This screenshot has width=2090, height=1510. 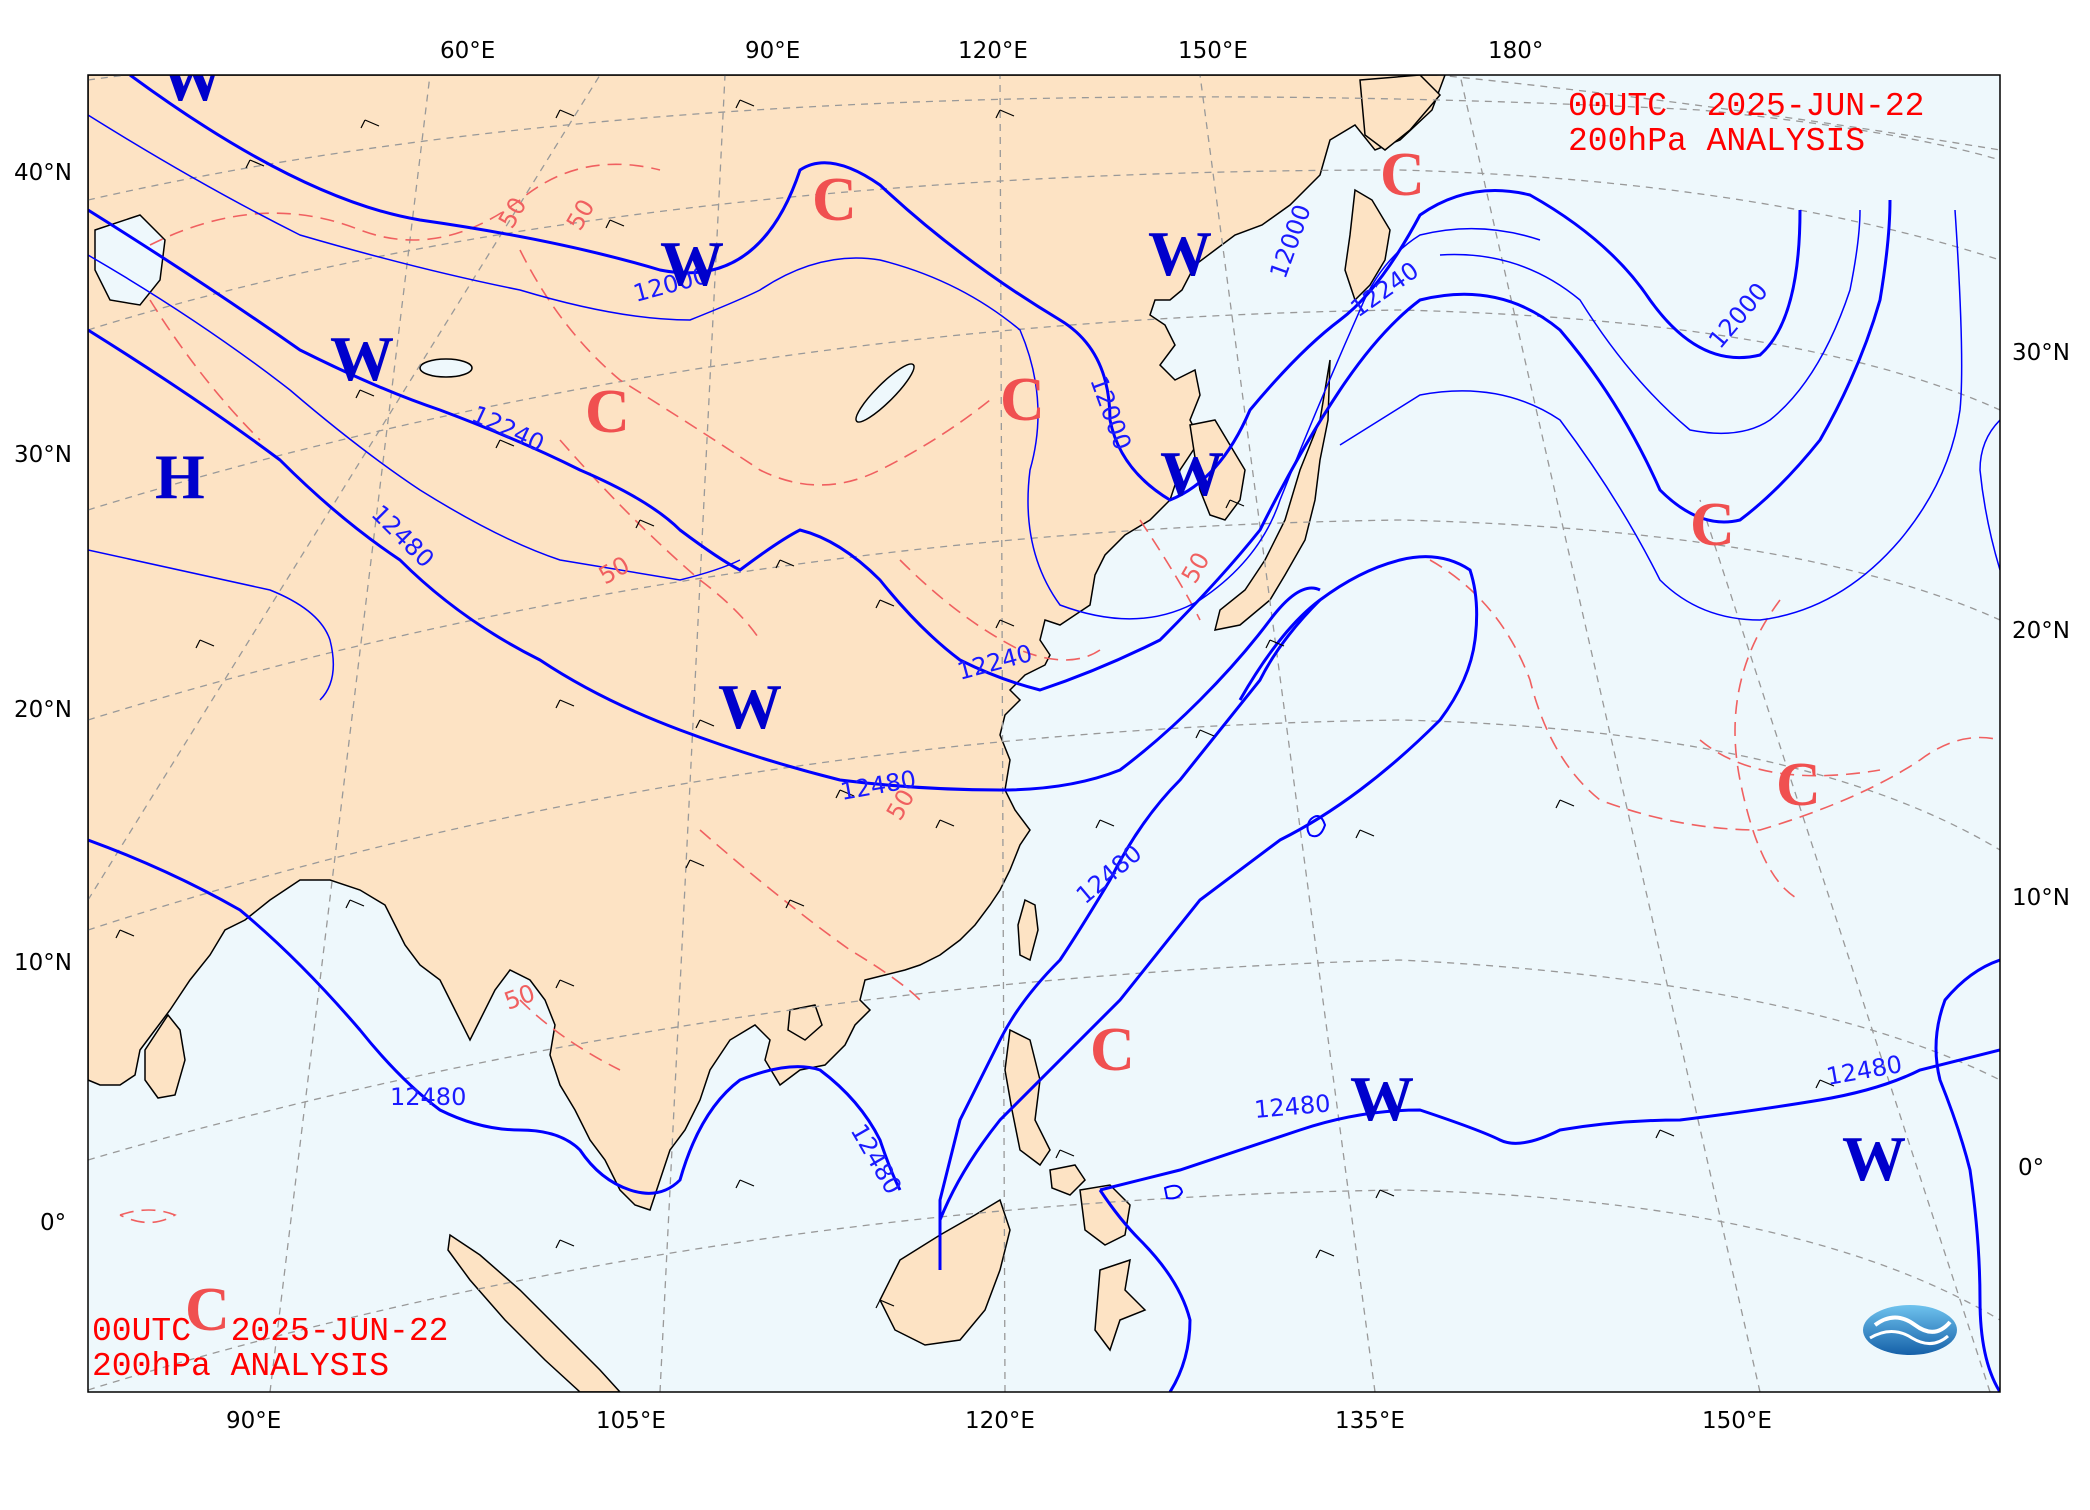 What do you see at coordinates (1367, 245) in the screenshot?
I see `japan-hokkaido` at bounding box center [1367, 245].